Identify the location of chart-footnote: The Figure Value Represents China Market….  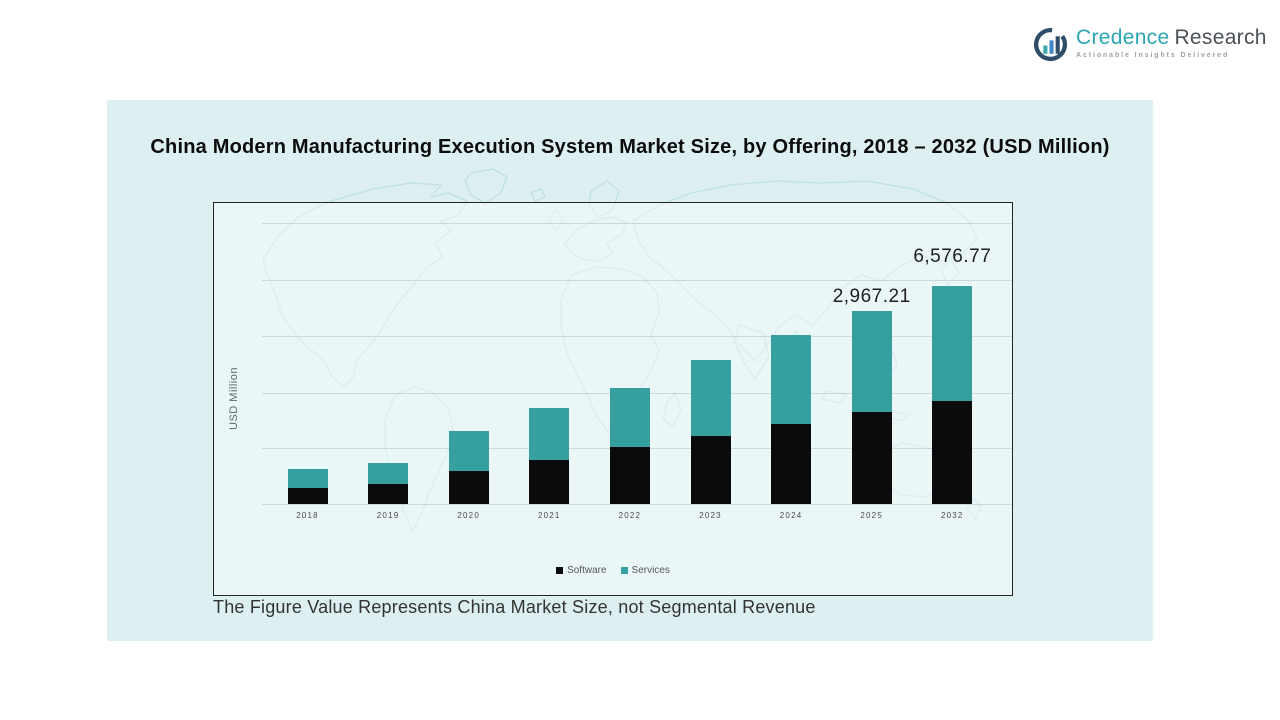
(514, 607).